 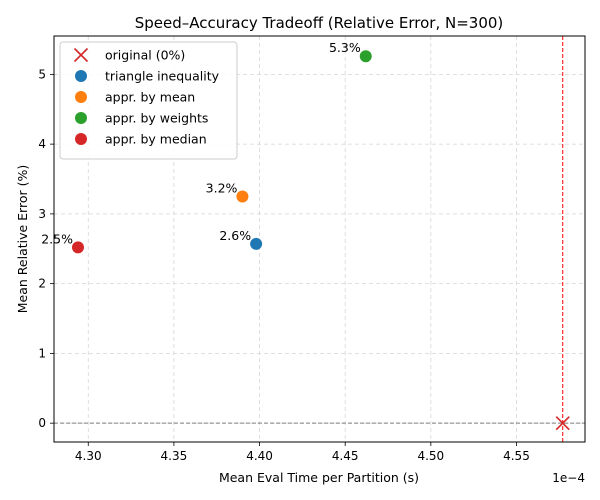 What do you see at coordinates (516, 456) in the screenshot?
I see `x-tick-label: 4.55` at bounding box center [516, 456].